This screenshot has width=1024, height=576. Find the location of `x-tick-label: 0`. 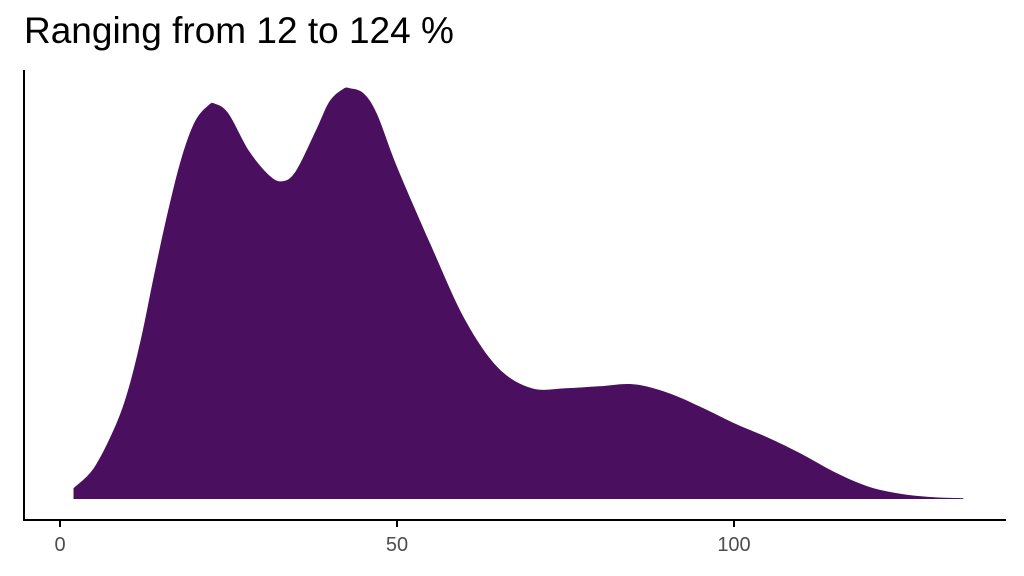

x-tick-label: 0 is located at coordinates (59, 545).